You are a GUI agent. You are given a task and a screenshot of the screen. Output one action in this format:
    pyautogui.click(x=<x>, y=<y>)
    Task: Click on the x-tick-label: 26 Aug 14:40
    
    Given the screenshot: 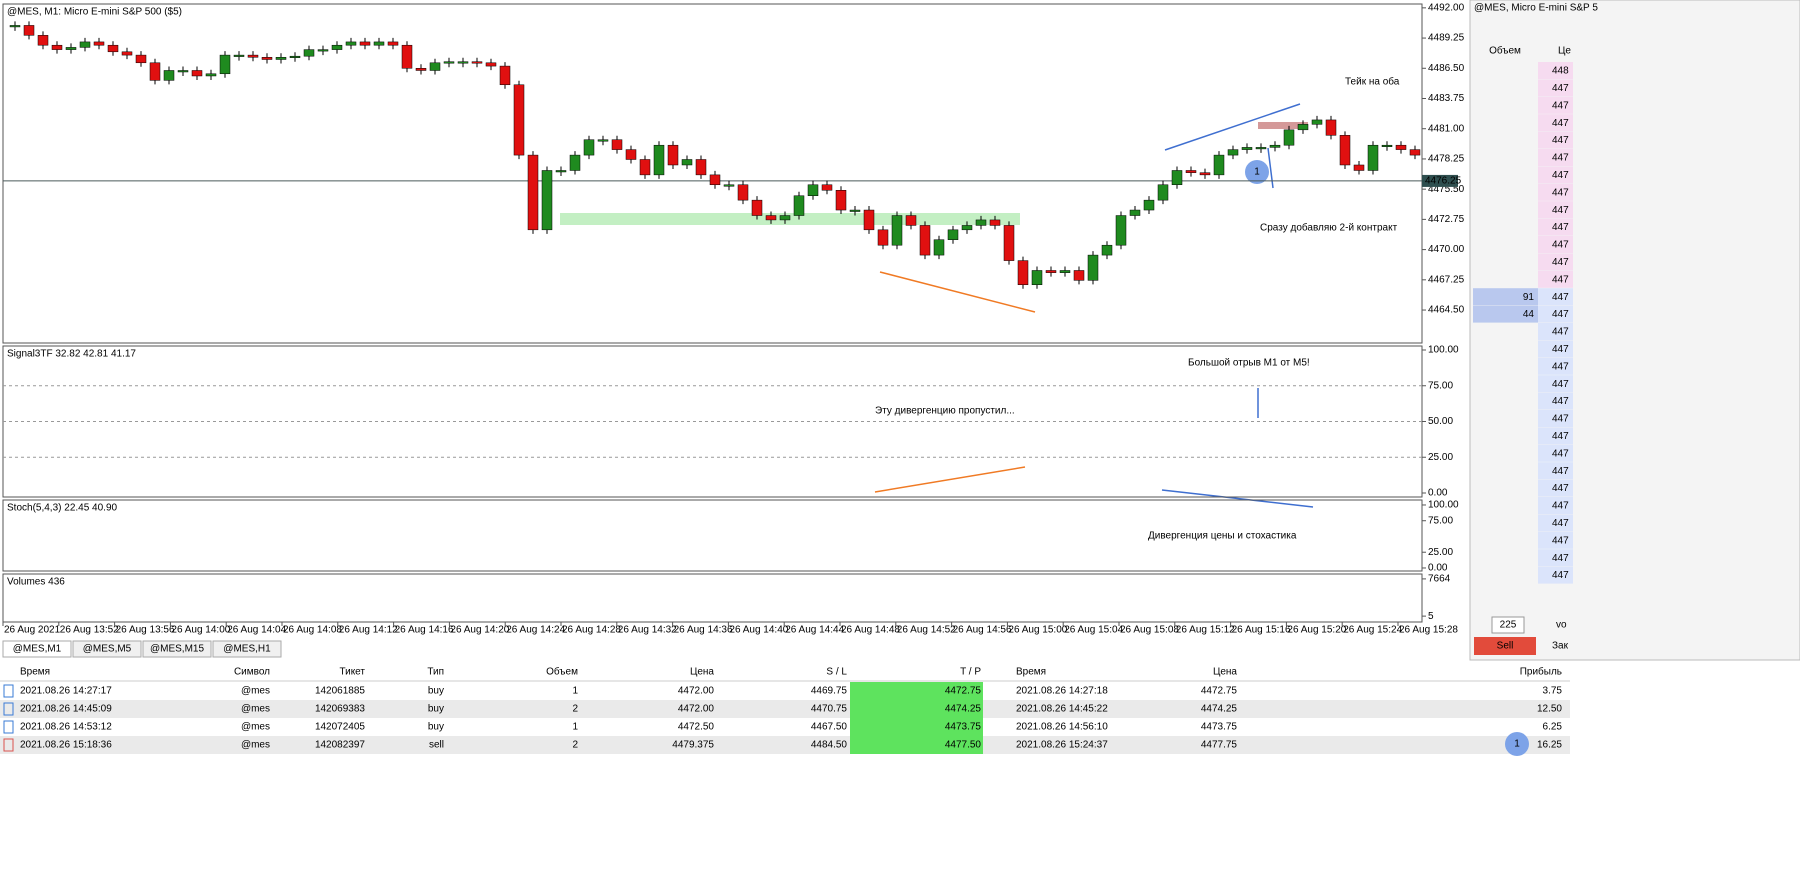 What is the action you would take?
    pyautogui.click(x=758, y=630)
    